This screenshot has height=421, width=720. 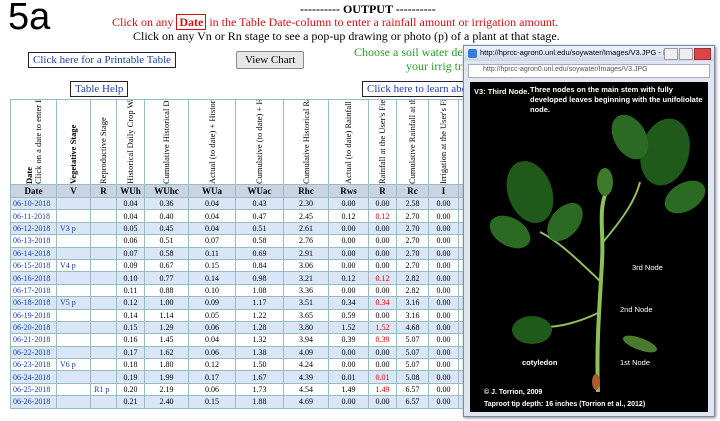 I want to click on header-label: Rainfall at the User's Field, so click(x=382, y=141).